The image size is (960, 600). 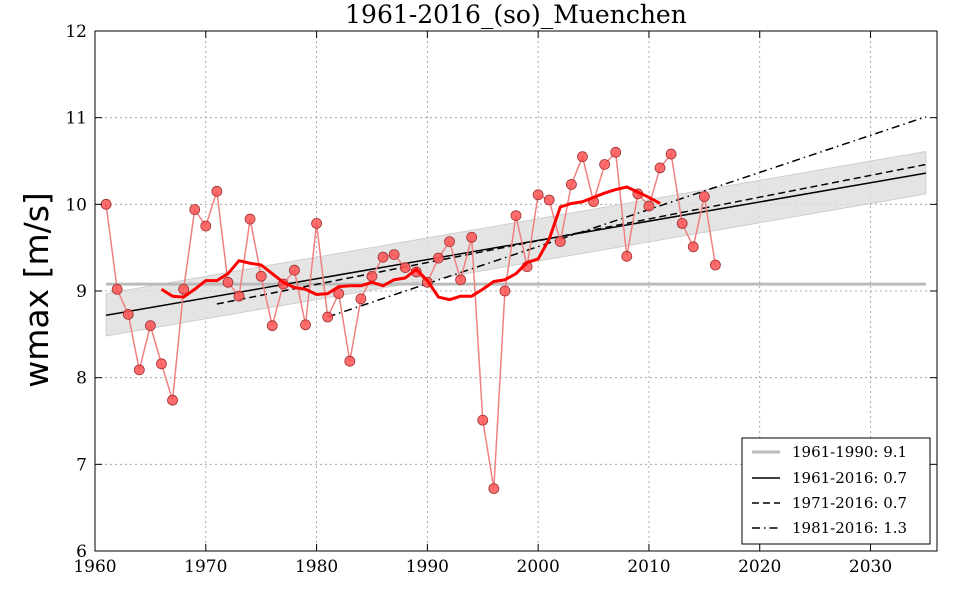 What do you see at coordinates (616, 152) in the screenshot?
I see `data-point-2007` at bounding box center [616, 152].